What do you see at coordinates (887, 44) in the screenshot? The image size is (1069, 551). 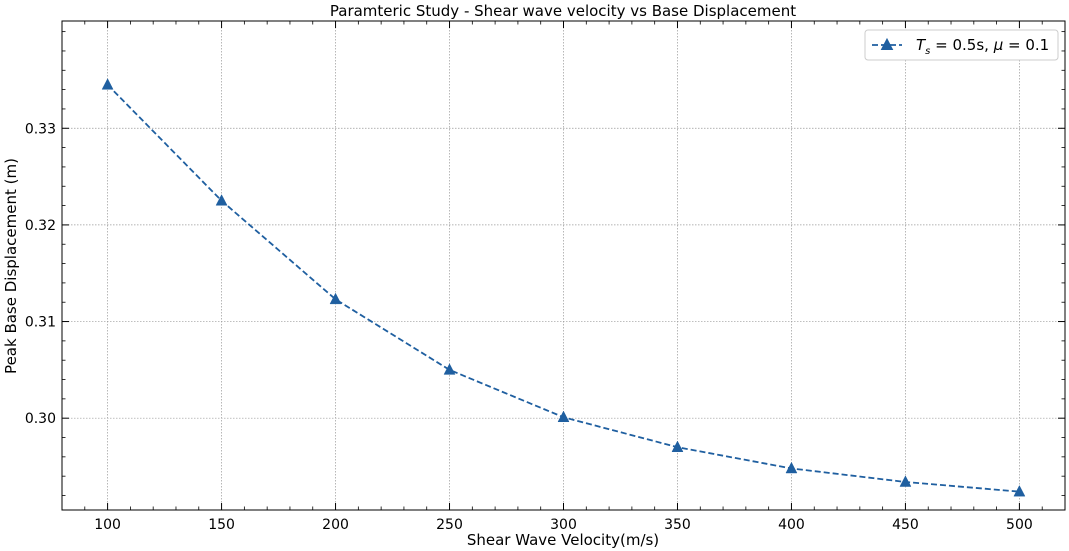 I see `legend-triangle-marker` at bounding box center [887, 44].